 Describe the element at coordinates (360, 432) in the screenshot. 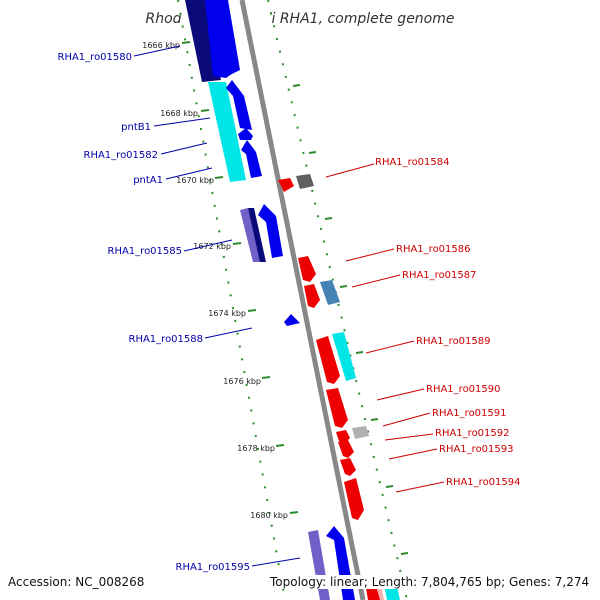

I see `gene-ro01592` at that location.